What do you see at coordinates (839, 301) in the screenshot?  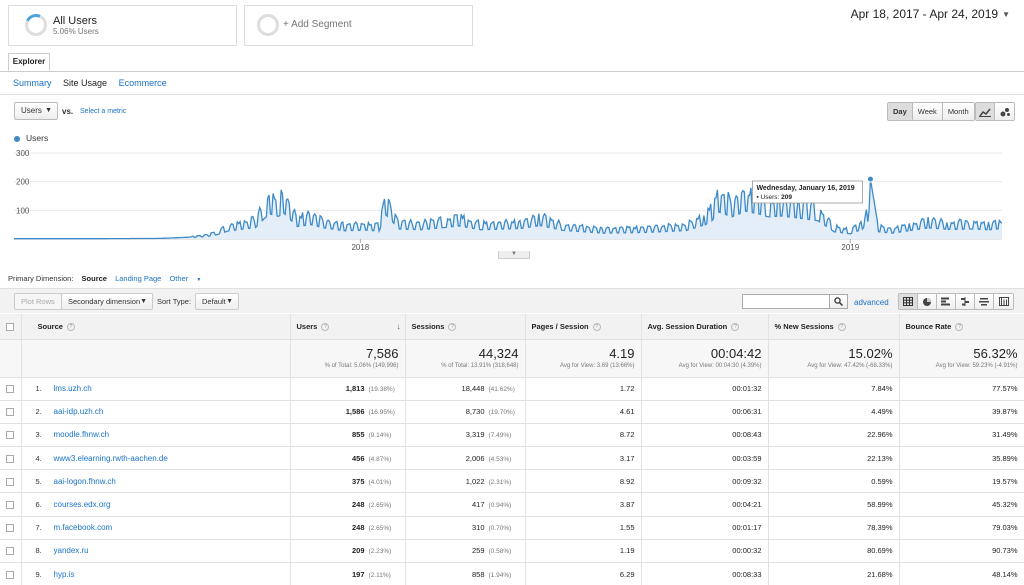 I see `table-search-button` at bounding box center [839, 301].